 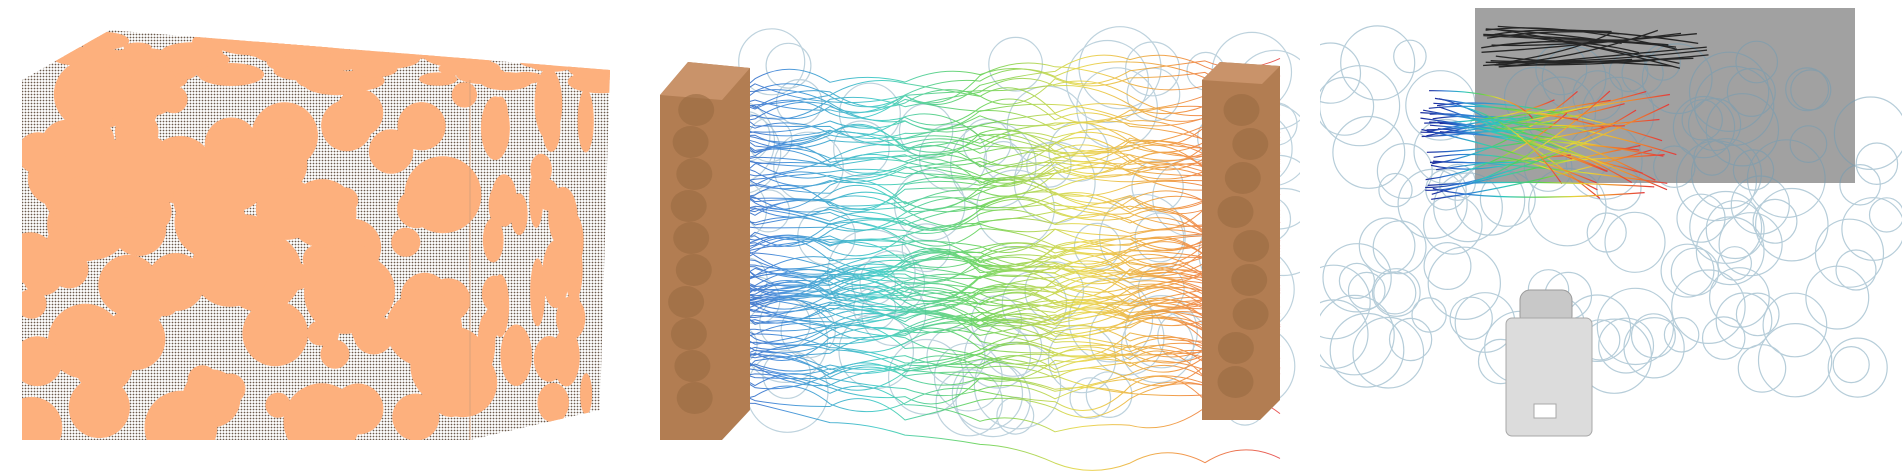 I want to click on streamlines, so click(x=1548, y=145).